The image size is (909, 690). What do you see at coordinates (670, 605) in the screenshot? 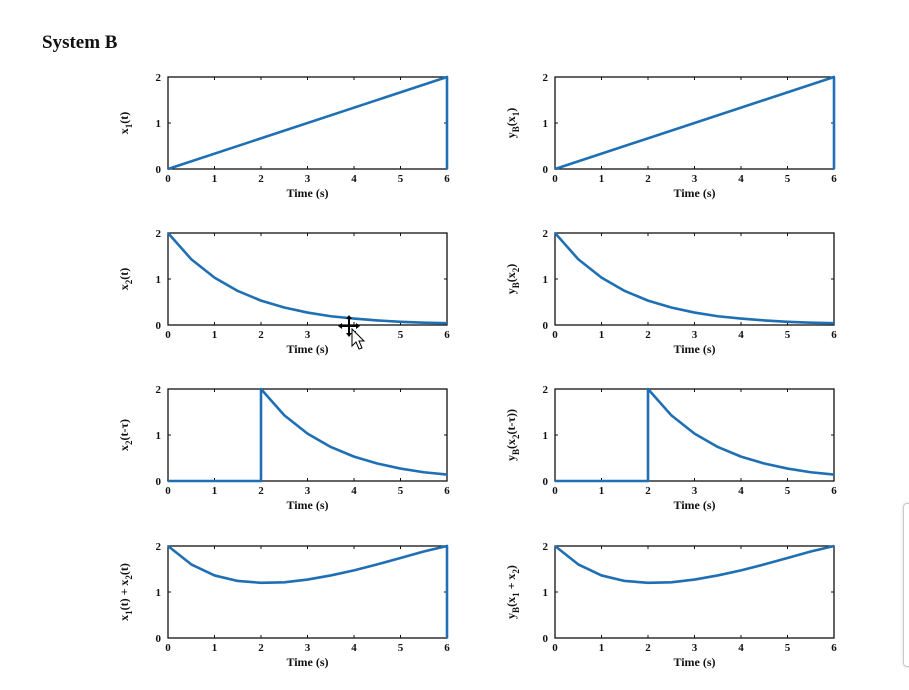
I see `subplot-yB_sum: 0 1 2 3 4 5 6 0 1 2 Time (s) yB(x1 + x2)` at bounding box center [670, 605].